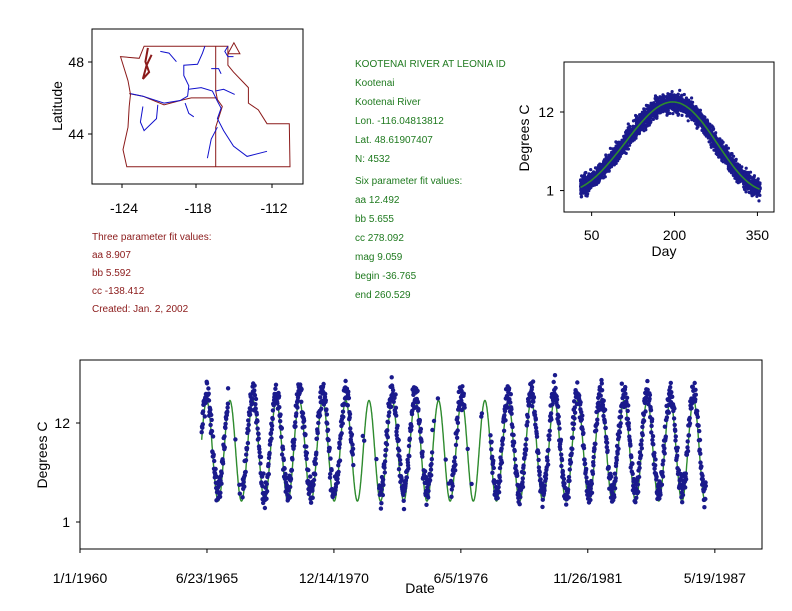 The height and width of the screenshot is (611, 792). I want to click on six-param-begin: begin -36.765, so click(386, 276).